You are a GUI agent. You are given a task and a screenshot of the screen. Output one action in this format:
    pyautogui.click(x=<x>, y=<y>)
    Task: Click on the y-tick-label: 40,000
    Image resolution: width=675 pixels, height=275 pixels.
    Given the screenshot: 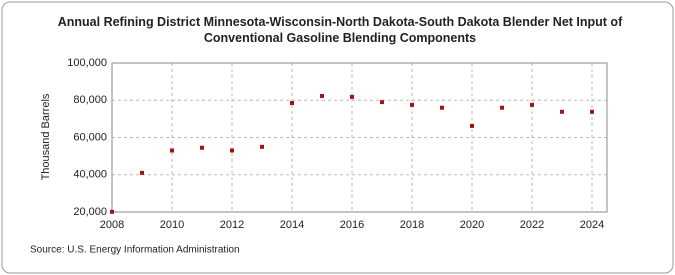 What is the action you would take?
    pyautogui.click(x=90, y=175)
    